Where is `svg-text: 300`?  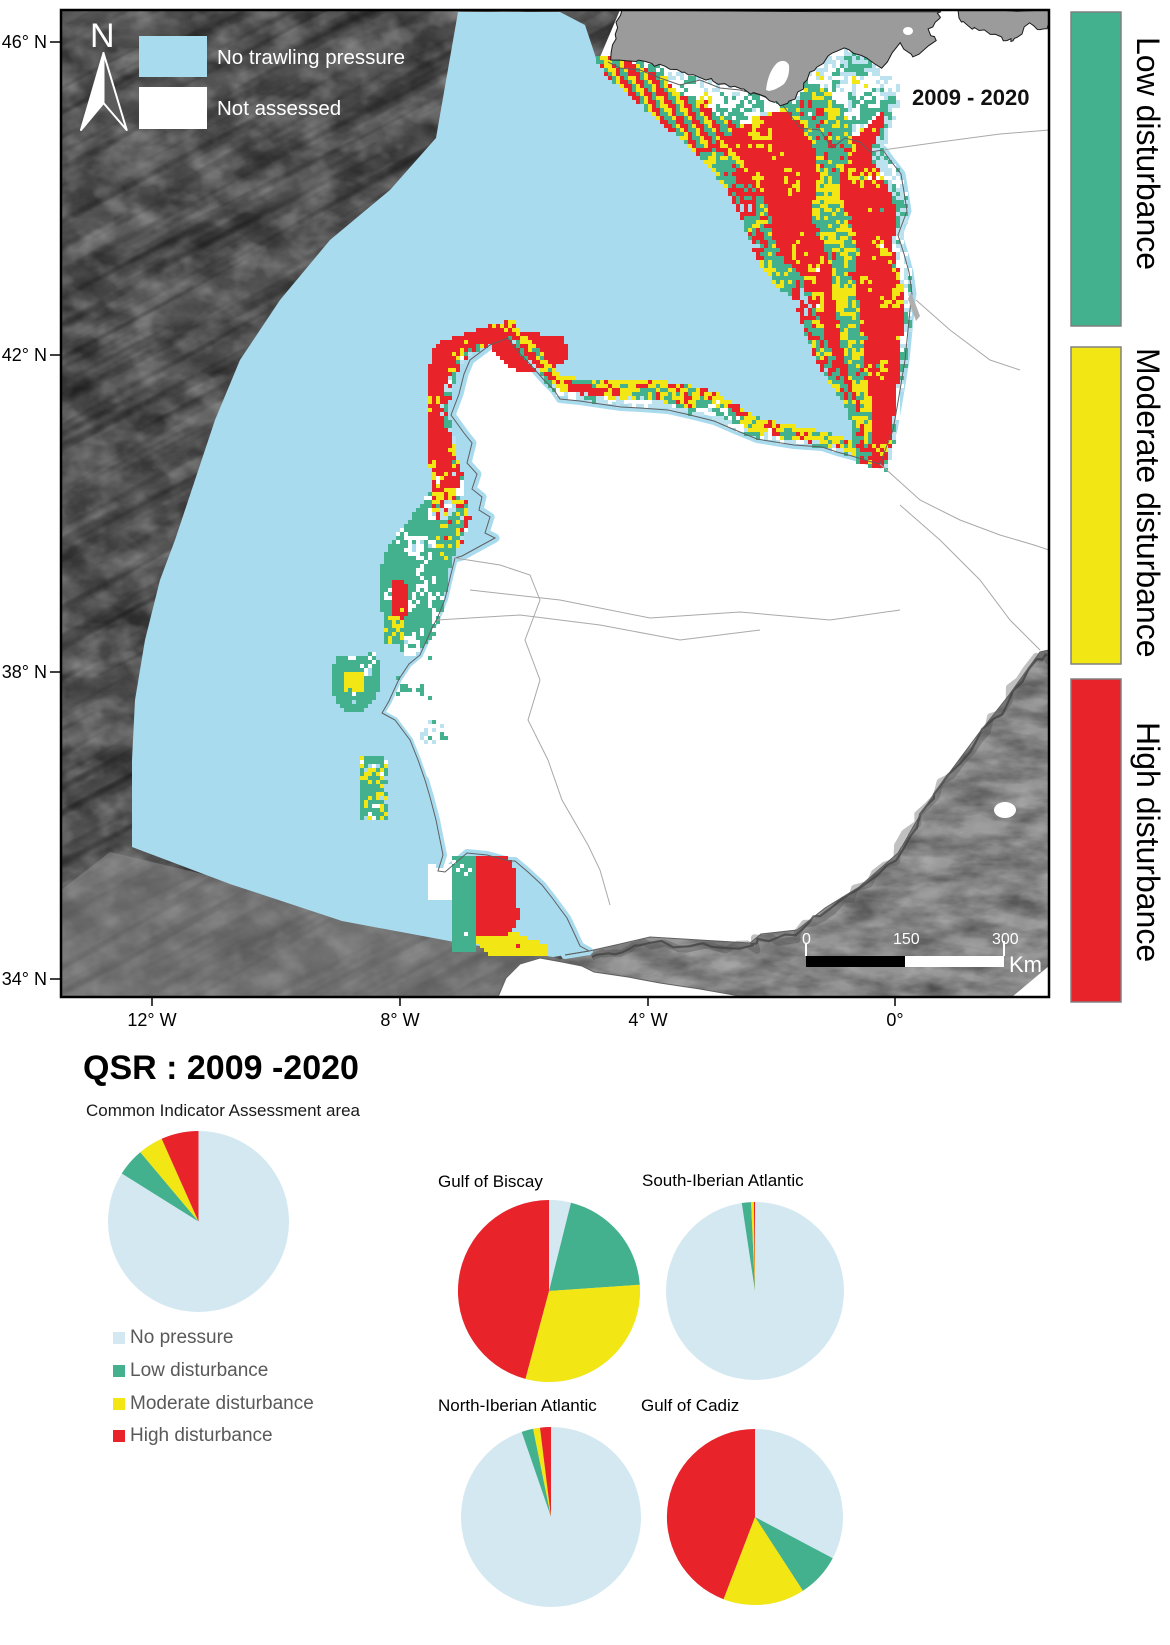 svg-text: 300 is located at coordinates (1005, 939).